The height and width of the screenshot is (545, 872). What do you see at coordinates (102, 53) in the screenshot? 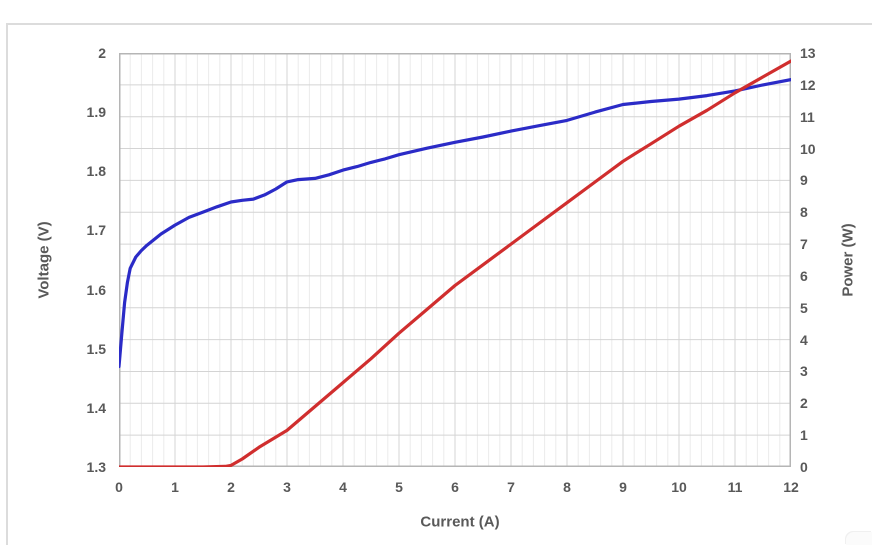
I see `y-left-tick-label: 2` at bounding box center [102, 53].